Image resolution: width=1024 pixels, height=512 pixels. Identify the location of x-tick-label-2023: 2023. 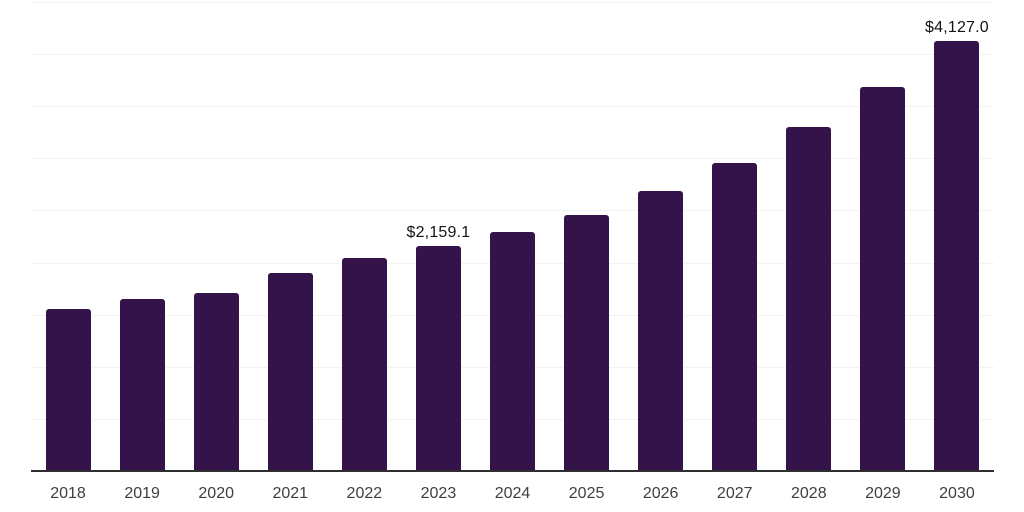
(438, 493).